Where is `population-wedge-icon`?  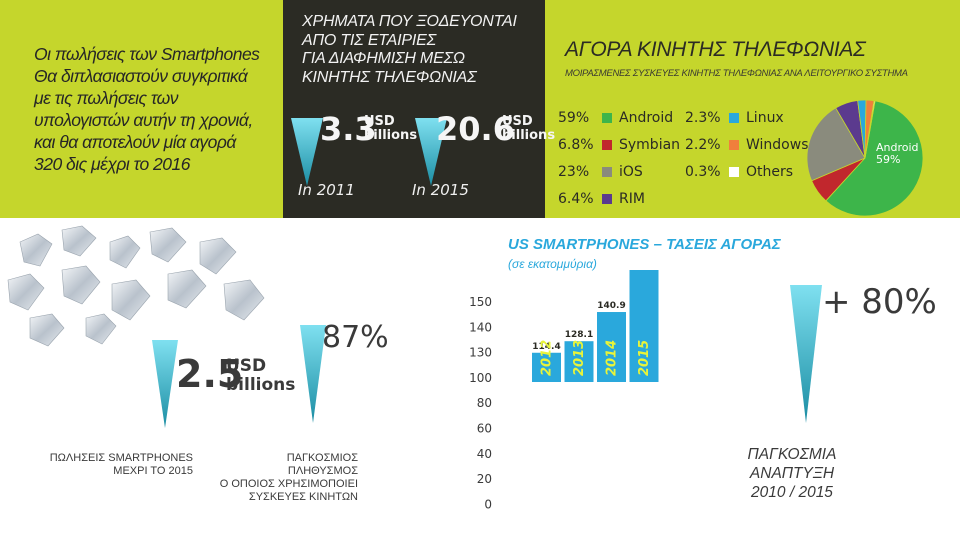 population-wedge-icon is located at coordinates (313, 374).